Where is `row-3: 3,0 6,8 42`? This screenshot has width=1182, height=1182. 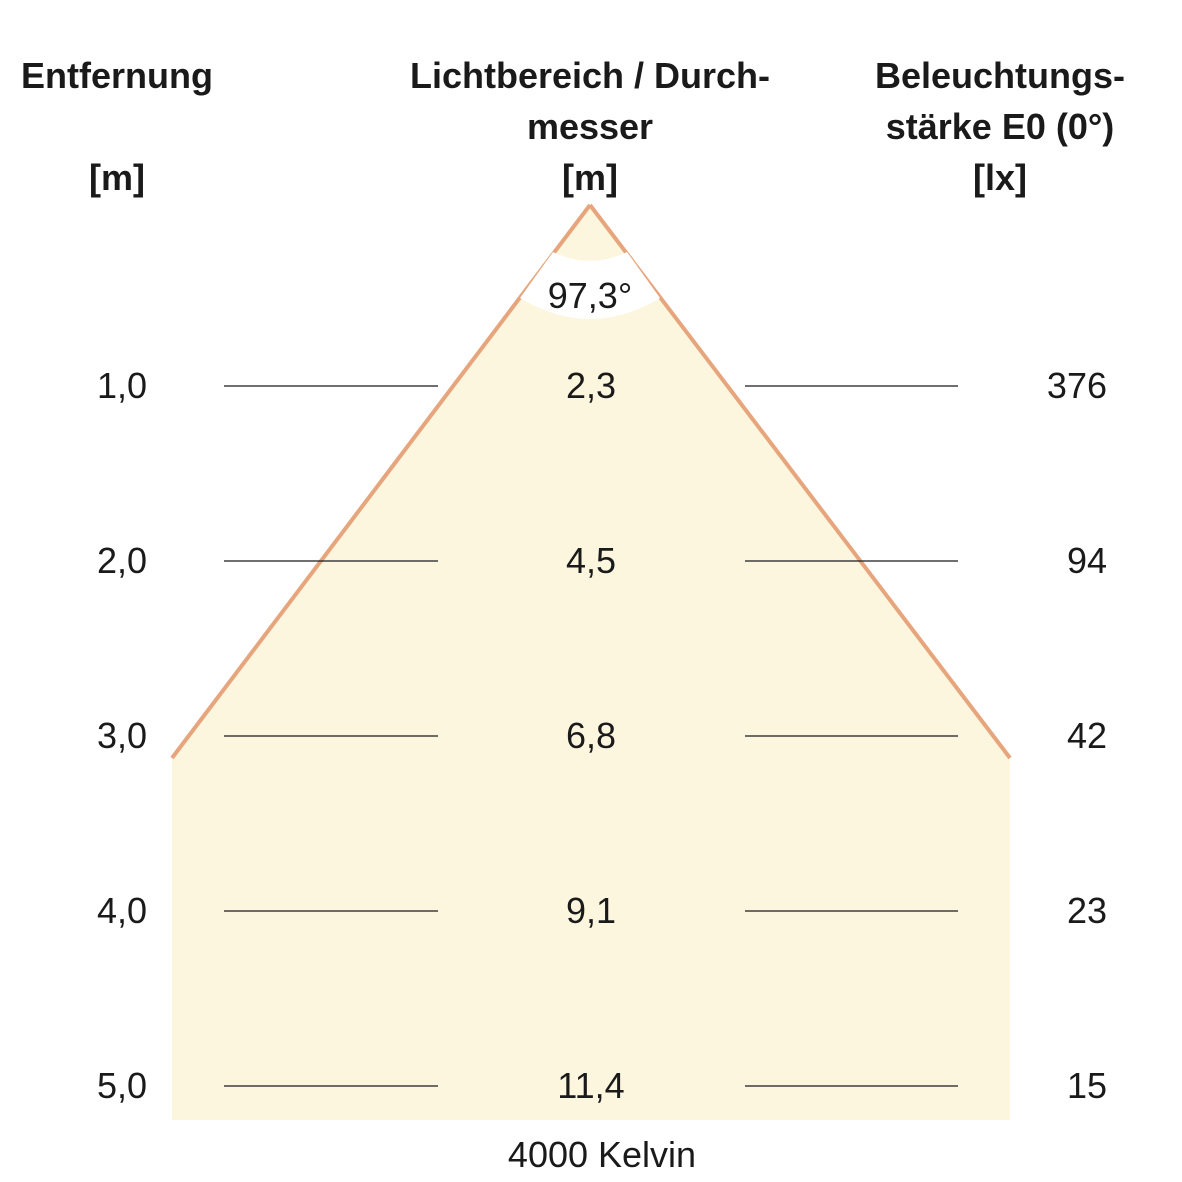 row-3: 3,0 6,8 42 is located at coordinates (602, 735).